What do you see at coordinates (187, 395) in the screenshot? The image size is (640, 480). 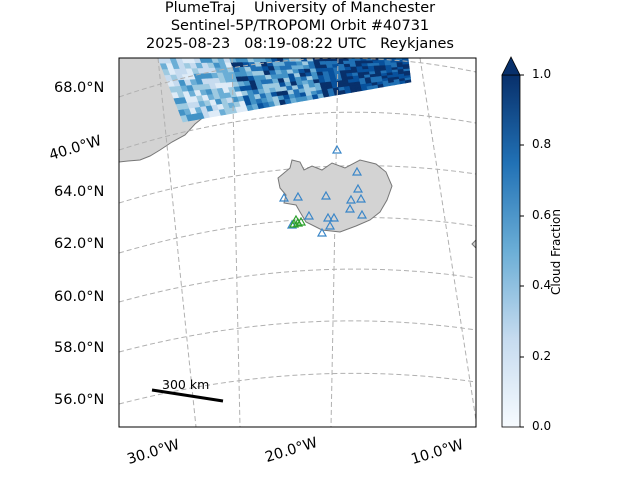 I see `scale-bar` at bounding box center [187, 395].